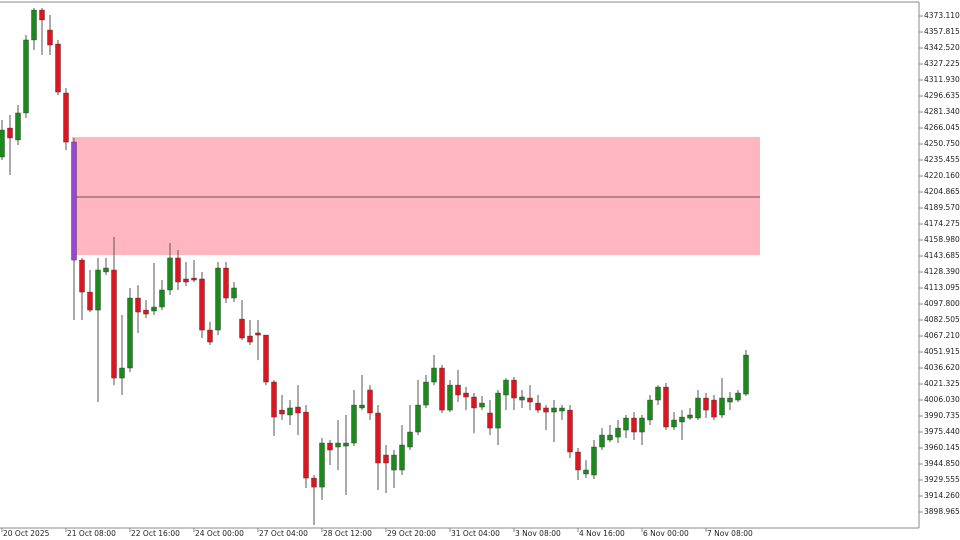  Describe the element at coordinates (26, 533) in the screenshot. I see `x-tick-label: 20 Oct 2025` at that location.